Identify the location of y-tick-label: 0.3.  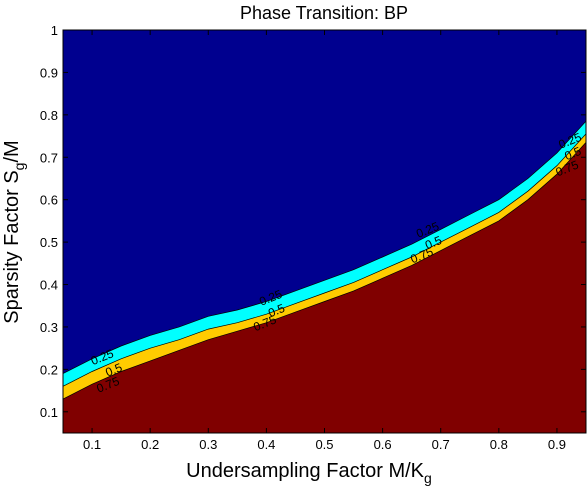
(49, 327).